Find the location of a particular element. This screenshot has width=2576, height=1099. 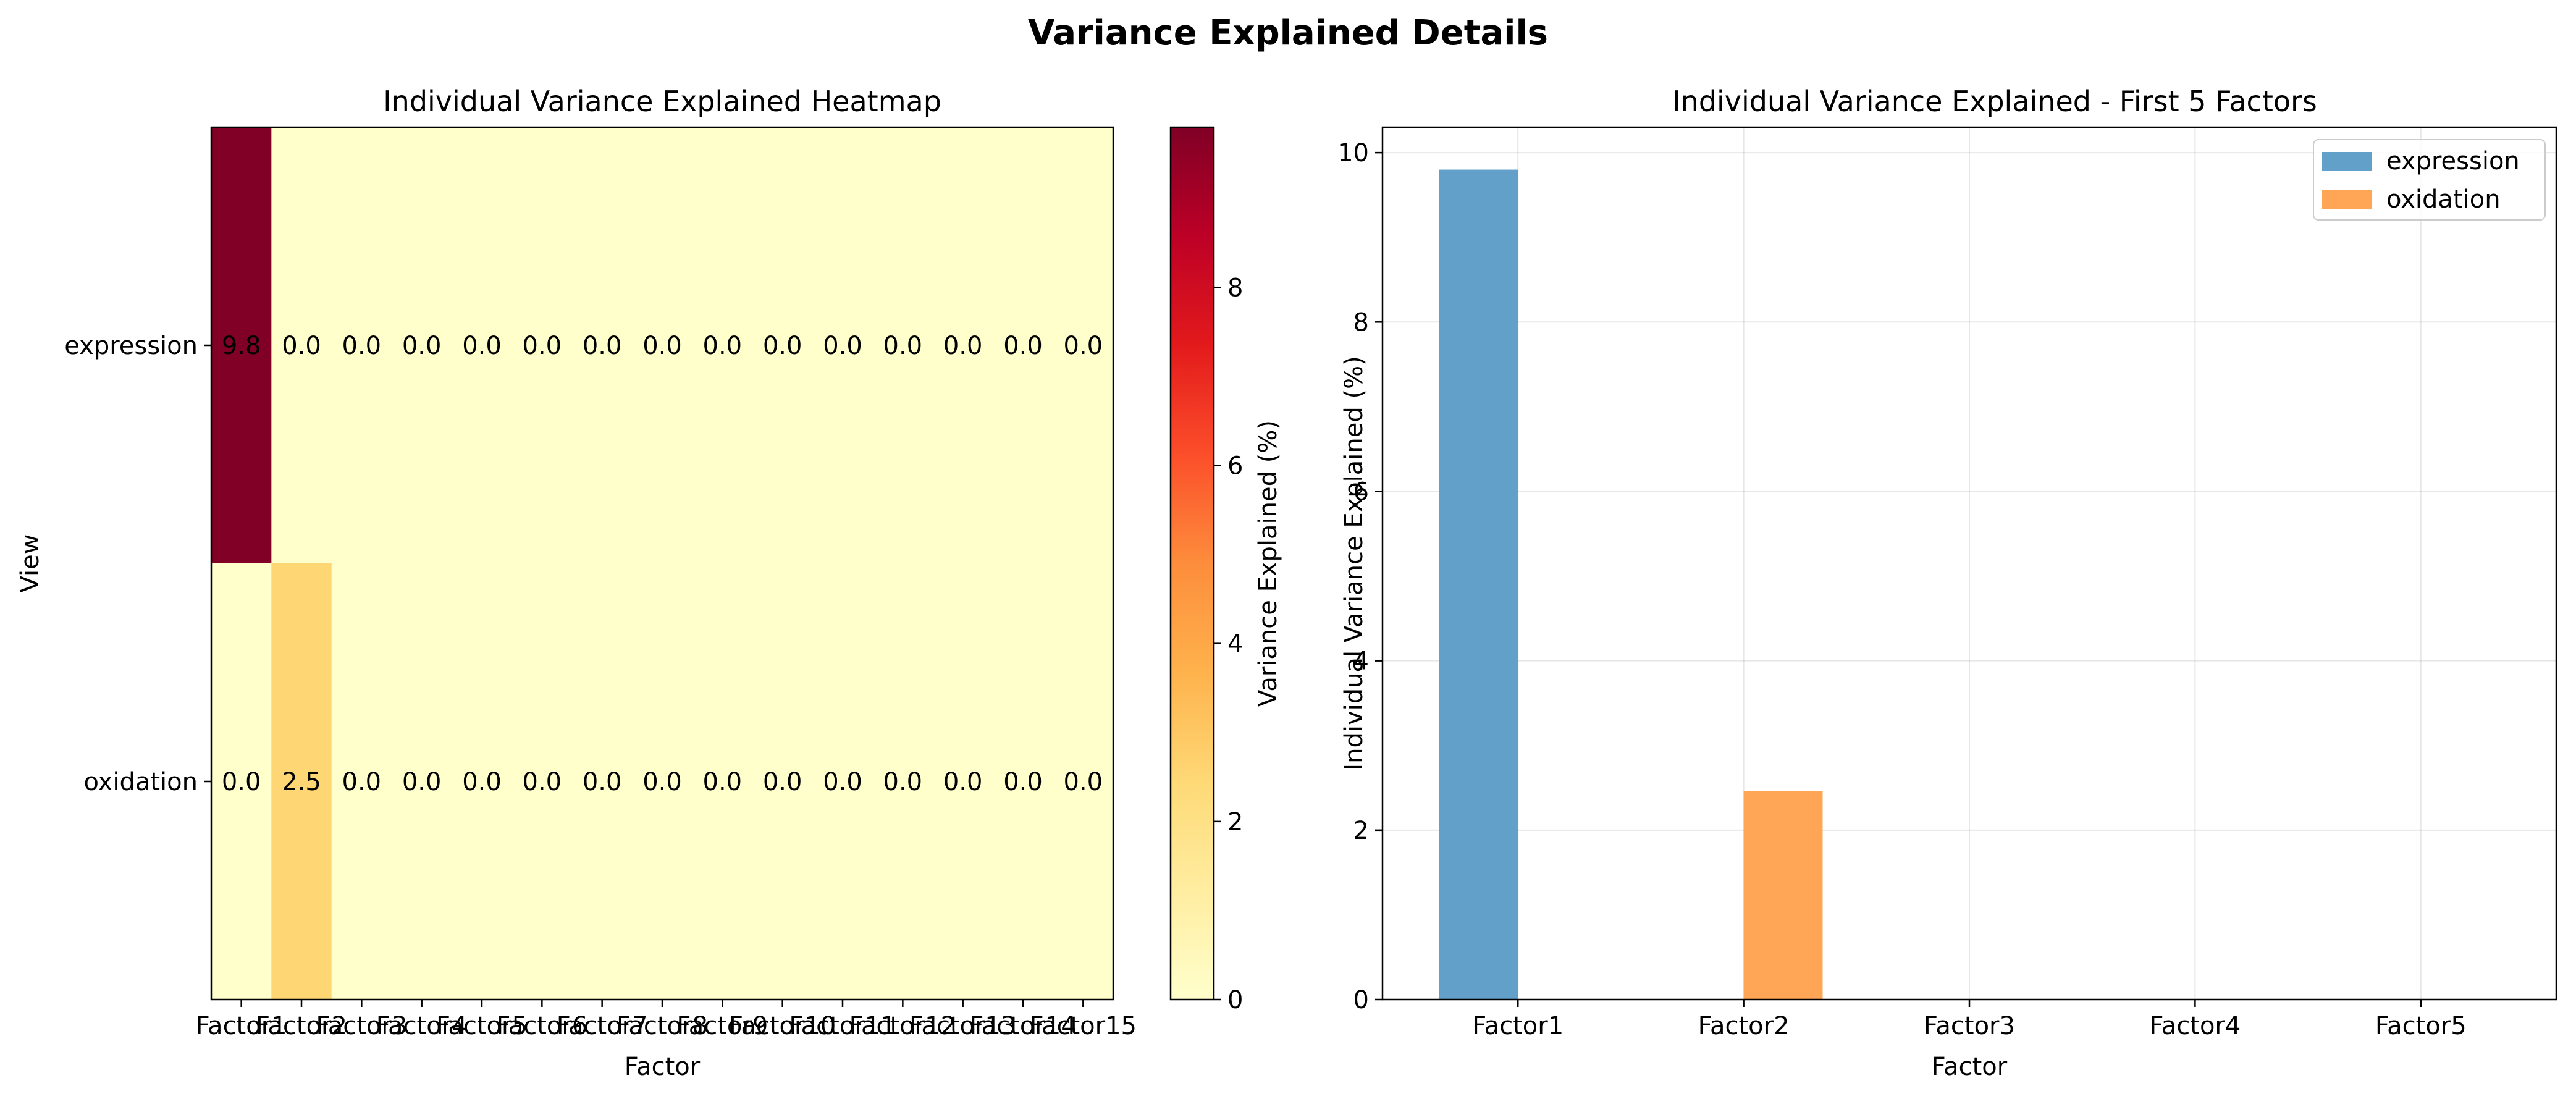

colorbar-gradient is located at coordinates (1192, 563).